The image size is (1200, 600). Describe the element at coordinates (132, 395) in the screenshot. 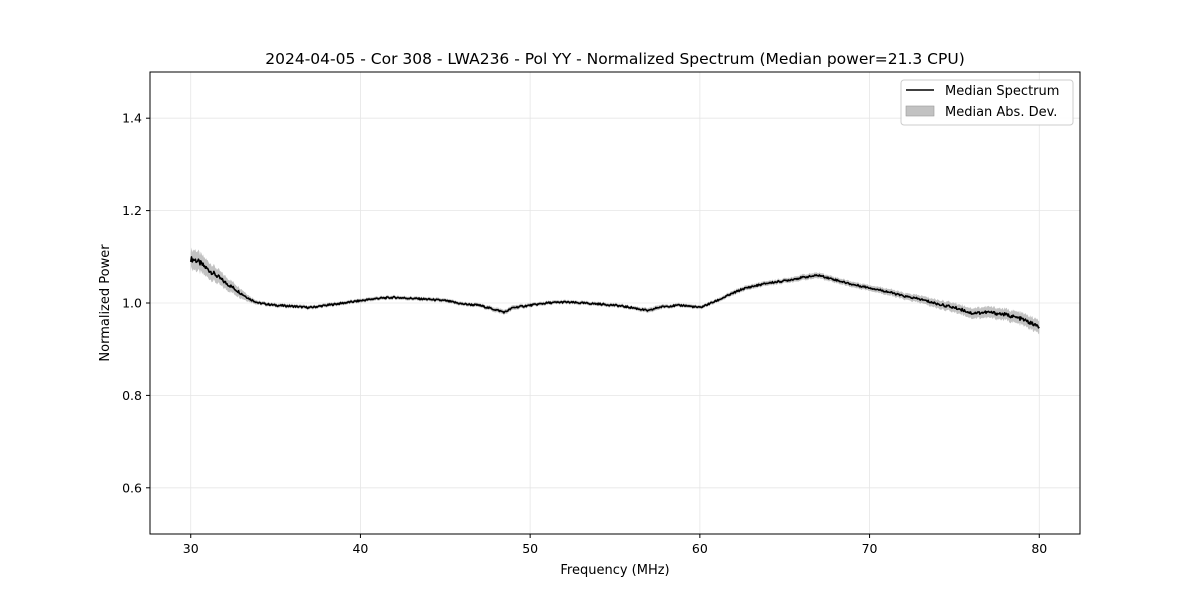

I see `y-tick-label: 0.8` at that location.